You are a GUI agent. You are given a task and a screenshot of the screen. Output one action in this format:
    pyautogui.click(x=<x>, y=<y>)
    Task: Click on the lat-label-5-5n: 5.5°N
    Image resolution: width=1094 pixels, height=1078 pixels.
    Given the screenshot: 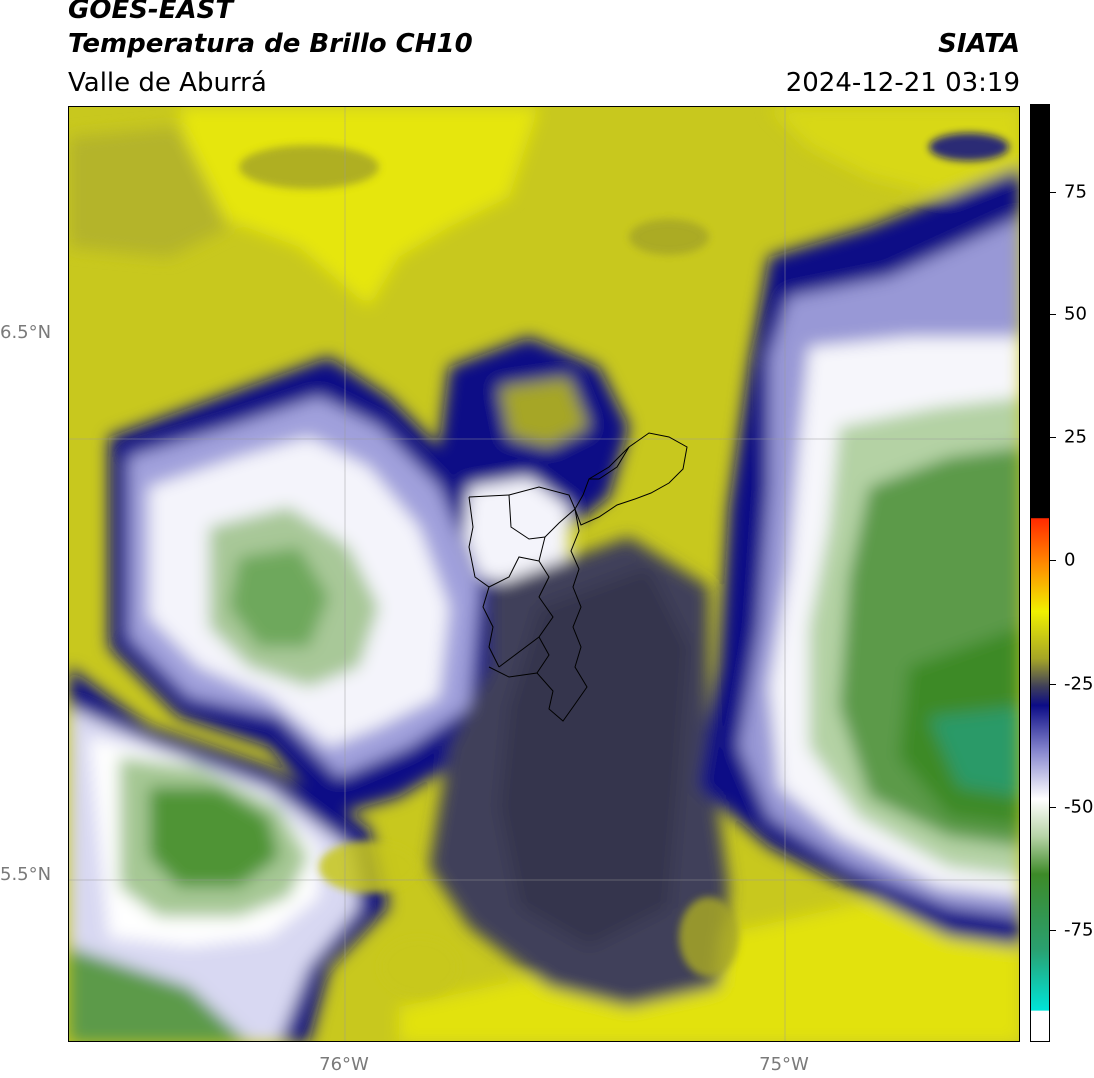 What is the action you would take?
    pyautogui.click(x=26, y=874)
    